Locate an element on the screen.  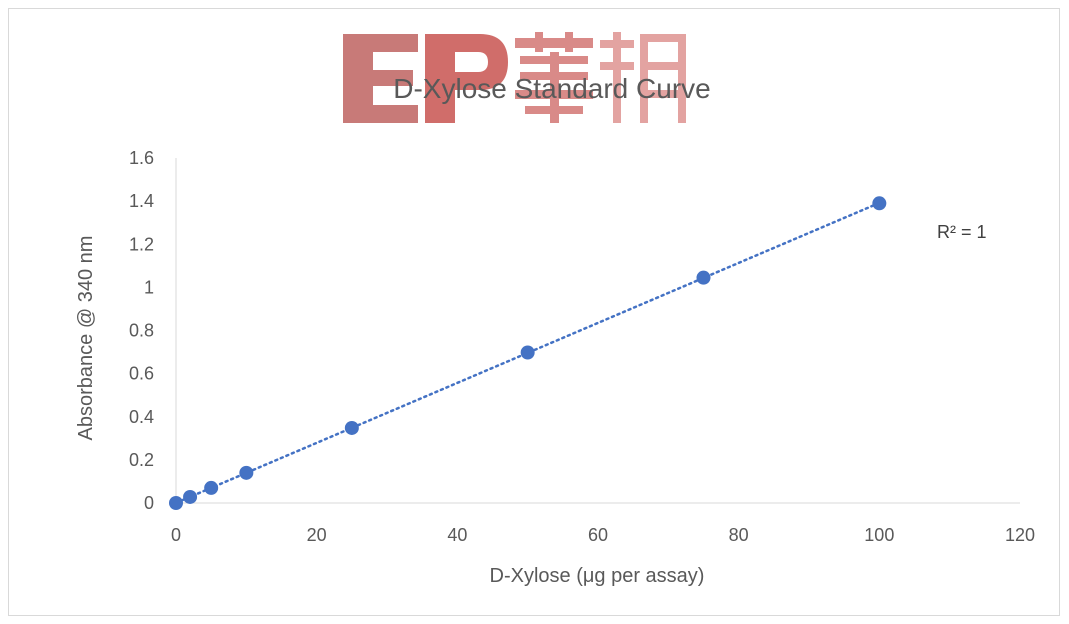
x-tick-labels: 0 20 40 60 80 100 120 is located at coordinates (603, 535).